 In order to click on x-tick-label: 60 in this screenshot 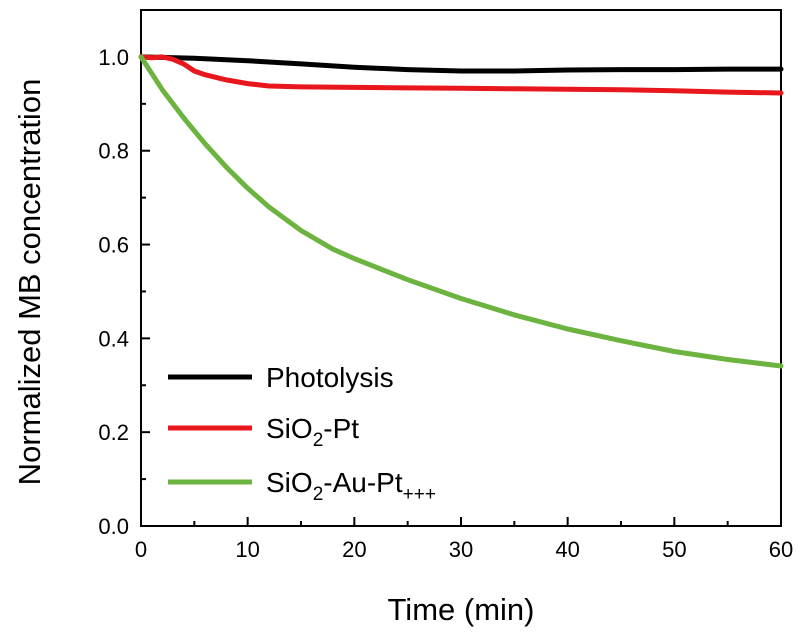, I will do `click(781, 549)`.